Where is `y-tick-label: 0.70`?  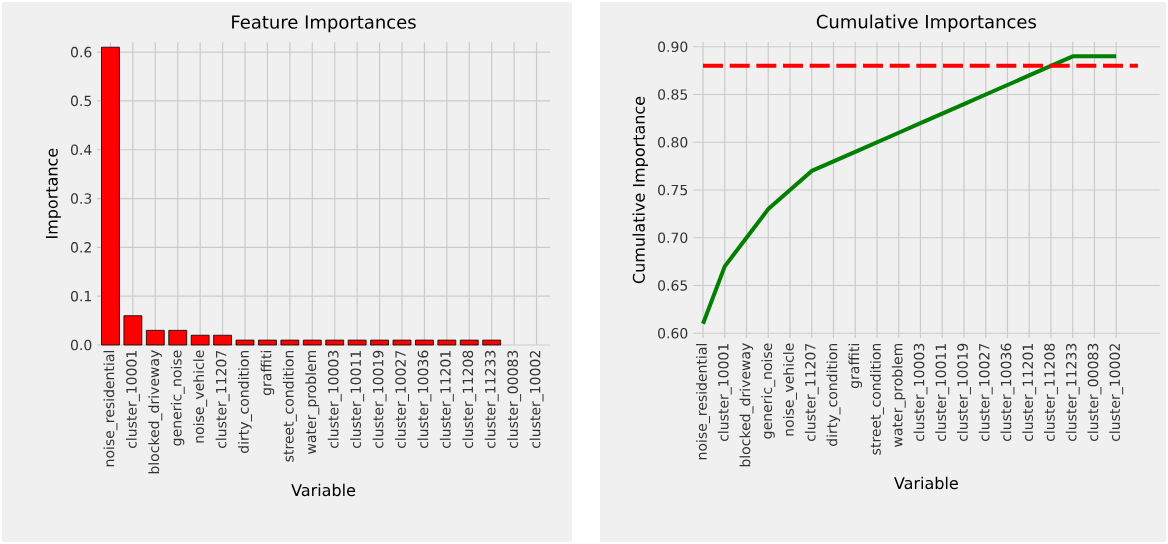 y-tick-label: 0.70 is located at coordinates (673, 238).